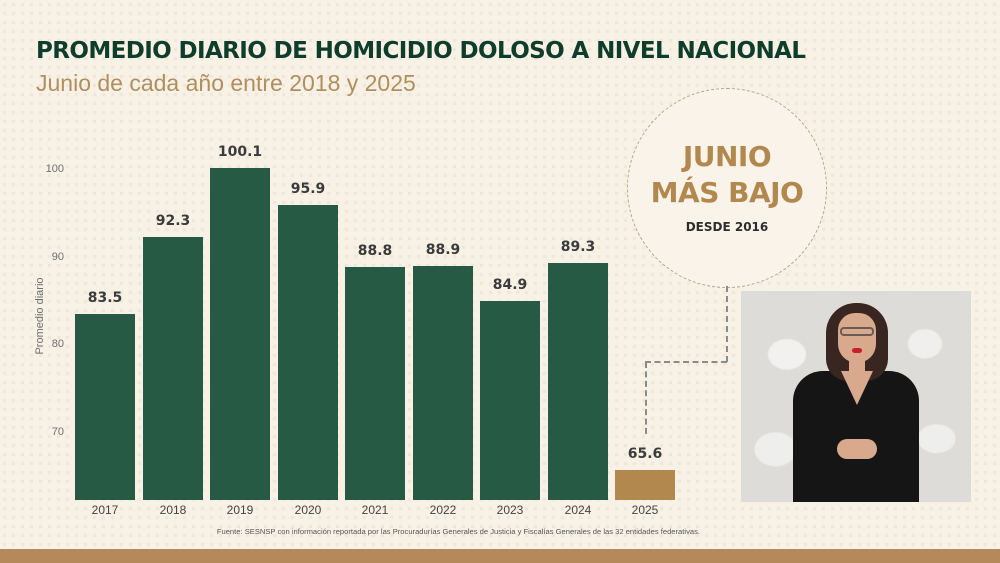 The width and height of the screenshot is (1000, 563). I want to click on y-tick-90: 90, so click(57, 257).